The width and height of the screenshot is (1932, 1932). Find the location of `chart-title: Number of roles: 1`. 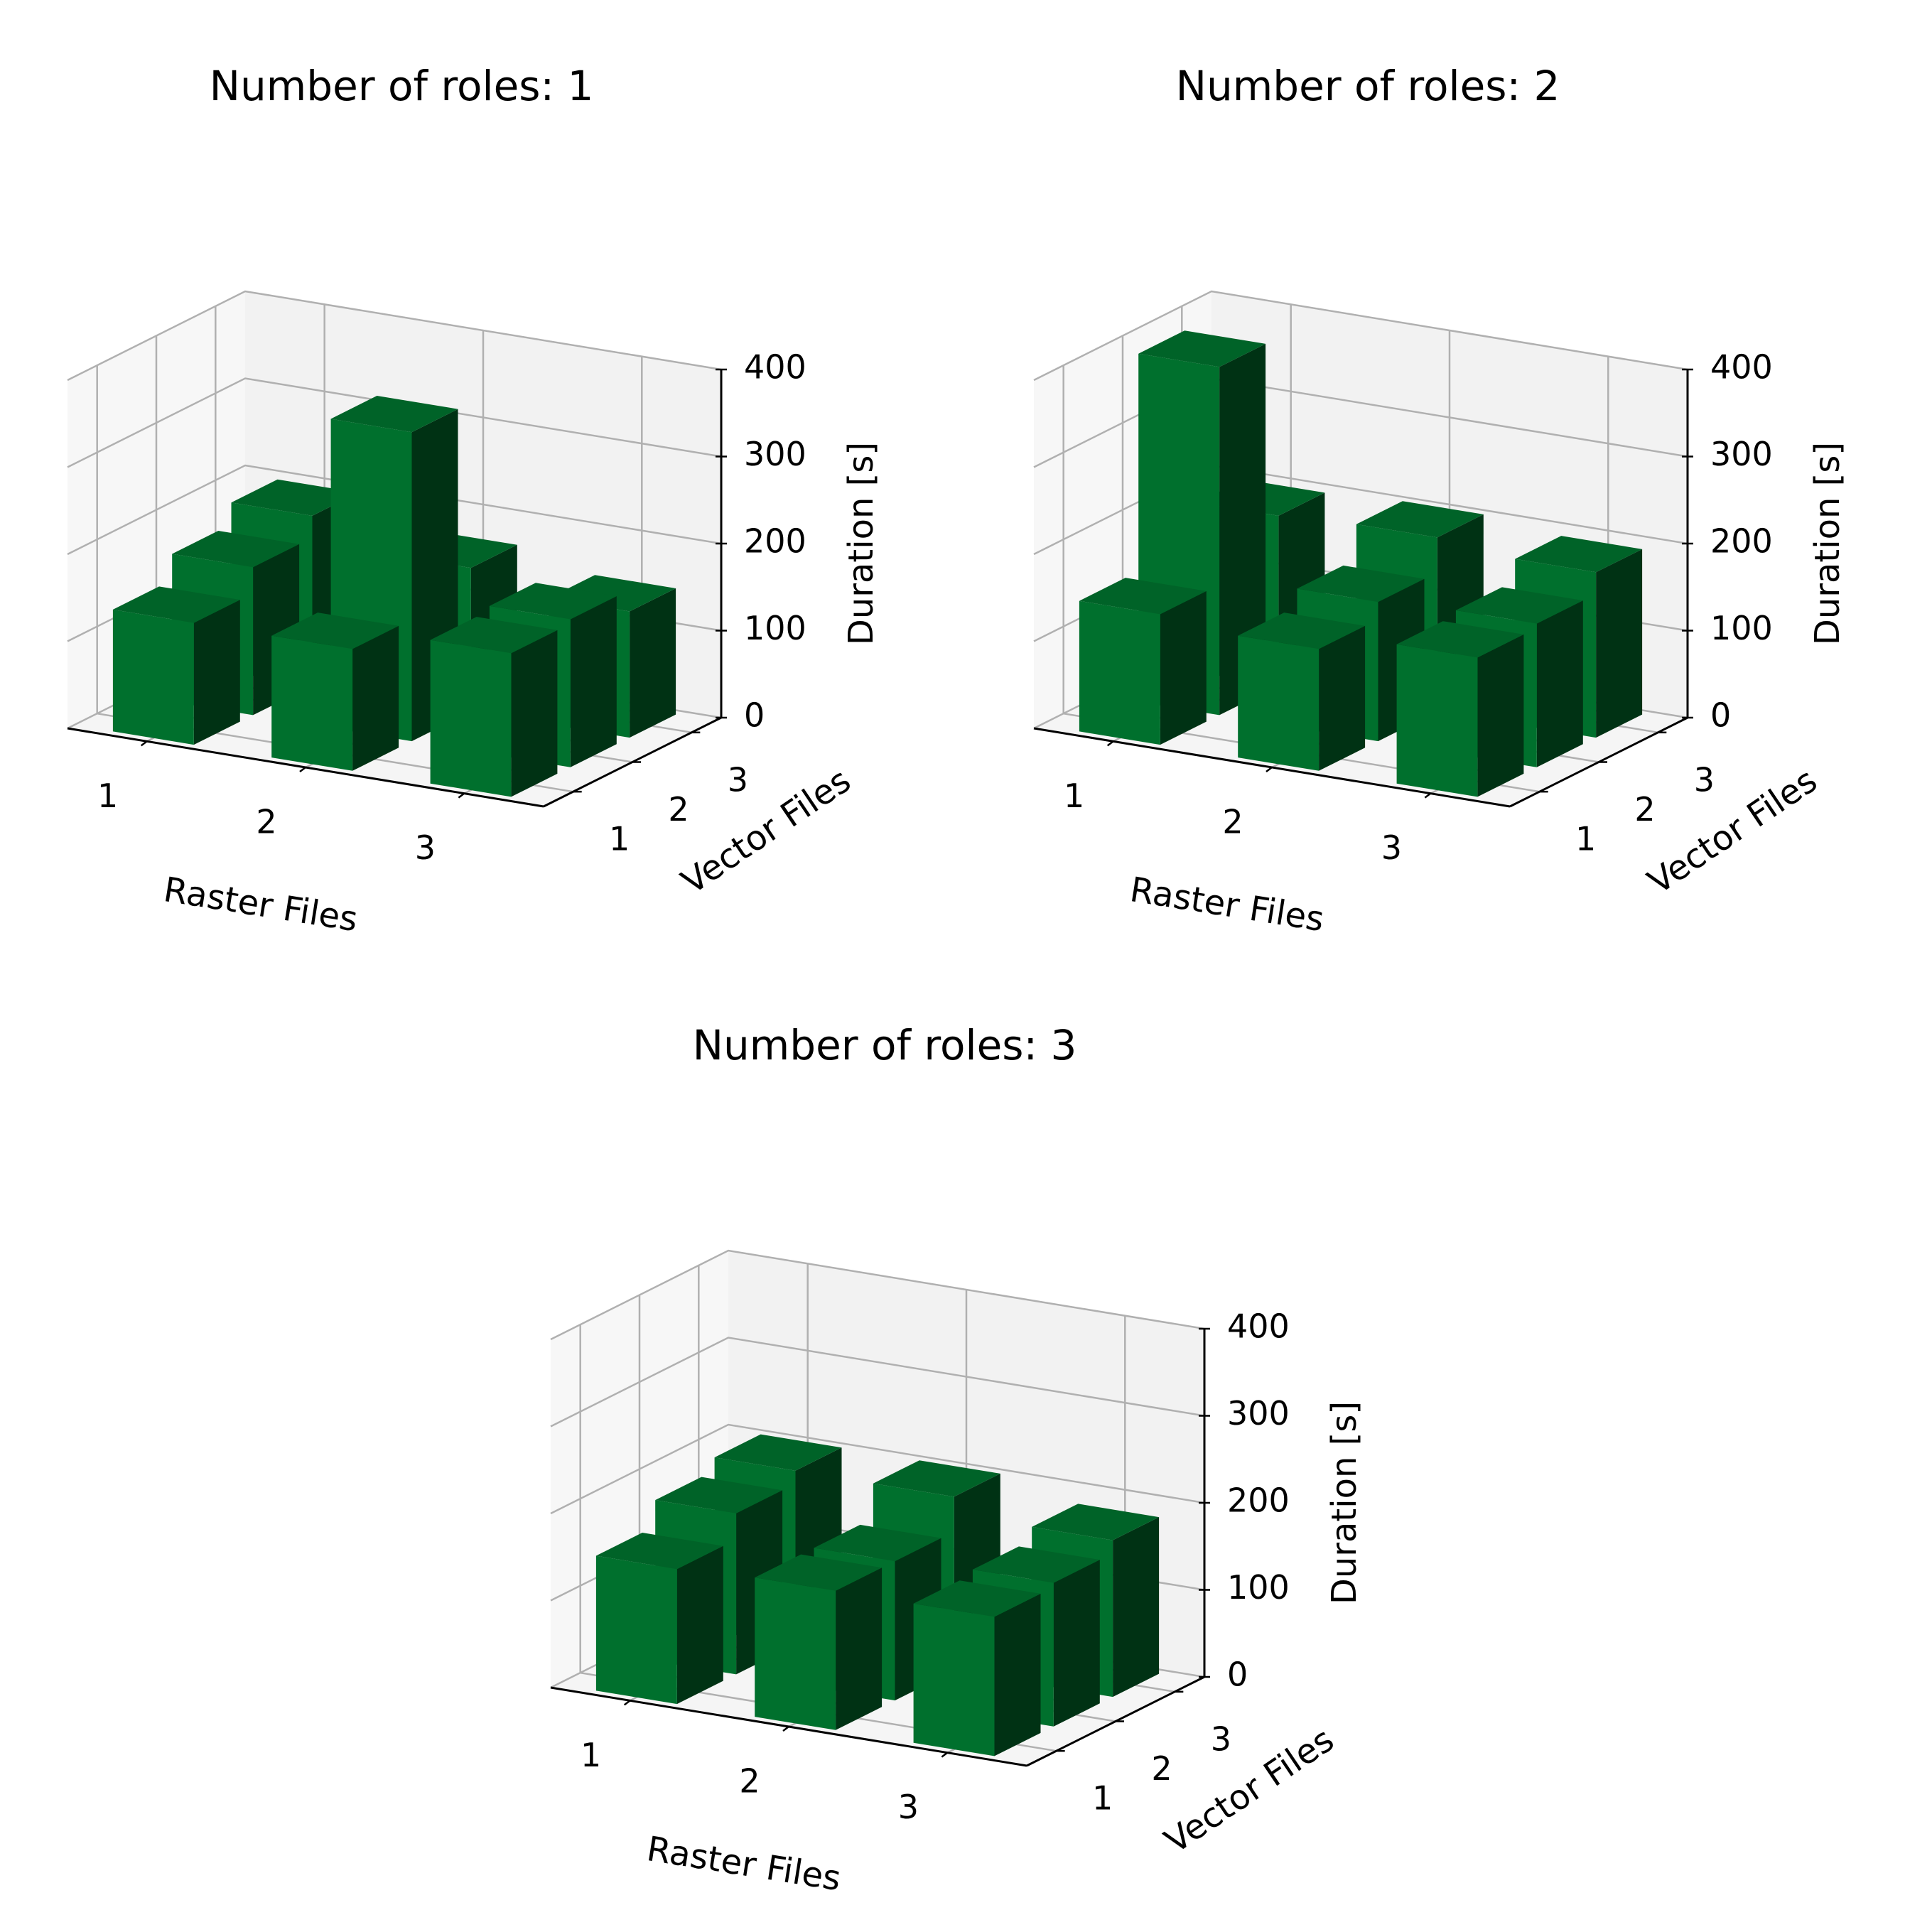

chart-title: Number of roles: 1 is located at coordinates (402, 86).